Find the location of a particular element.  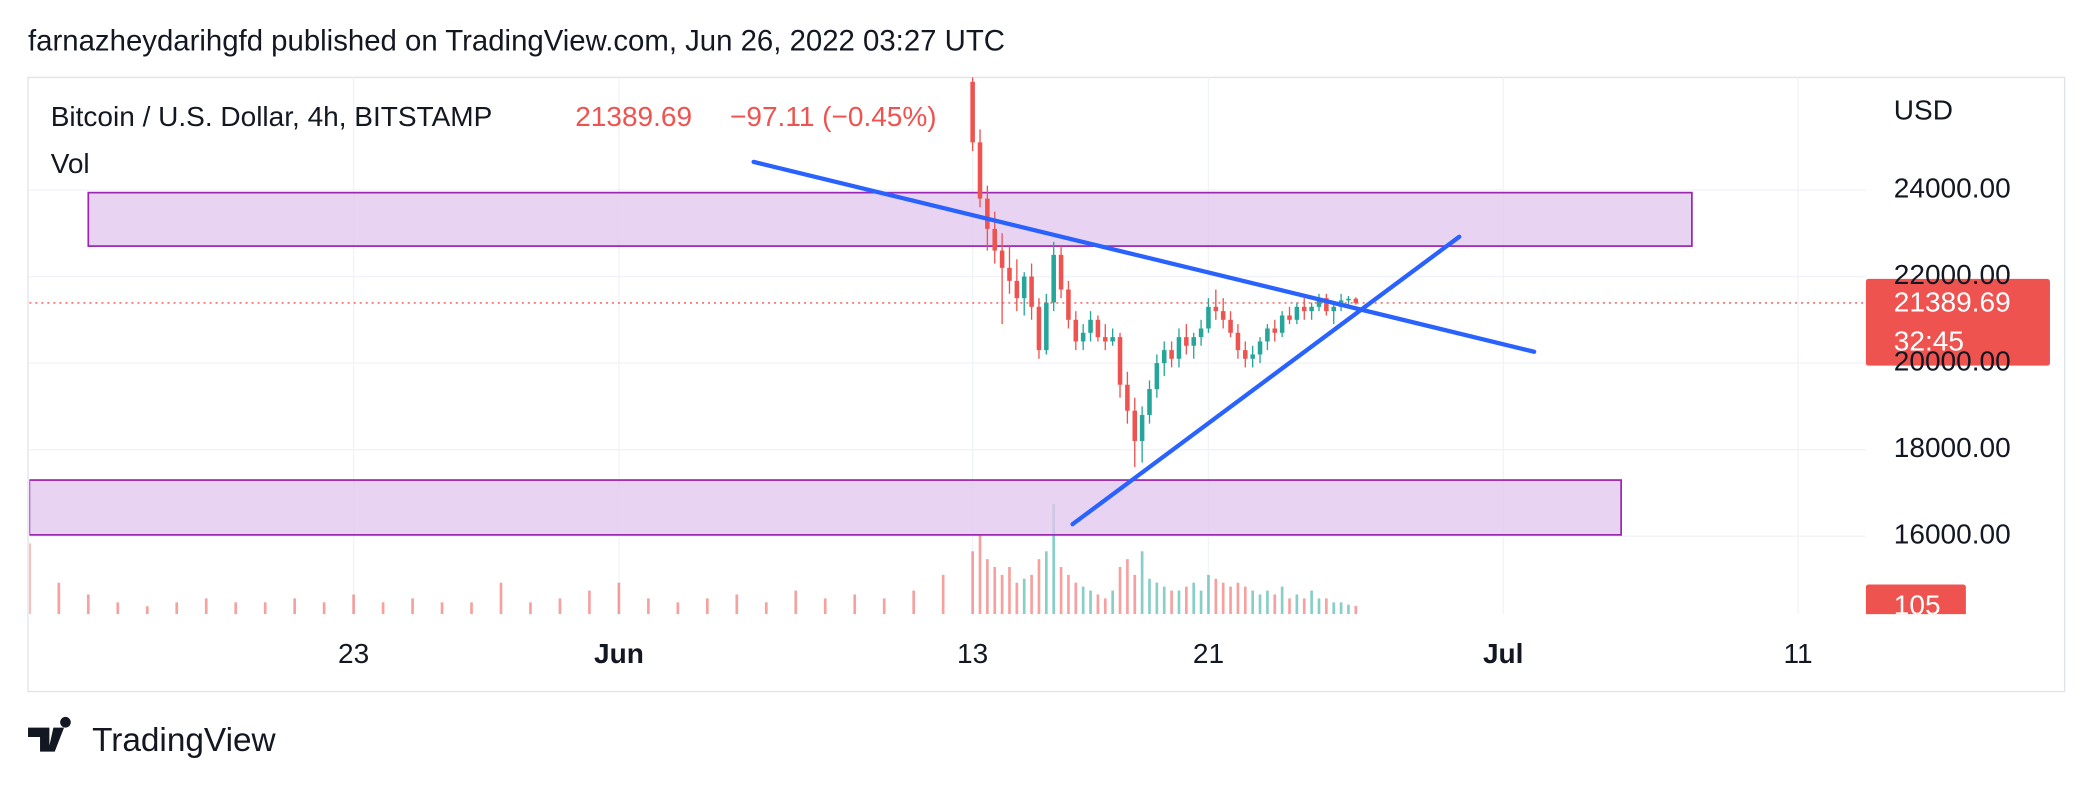

brand: TradingView is located at coordinates (184, 740).